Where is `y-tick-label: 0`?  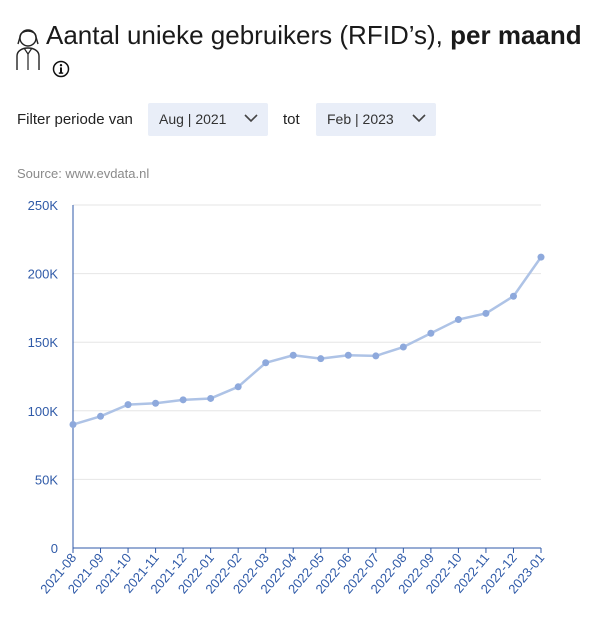 y-tick-label: 0 is located at coordinates (54, 548).